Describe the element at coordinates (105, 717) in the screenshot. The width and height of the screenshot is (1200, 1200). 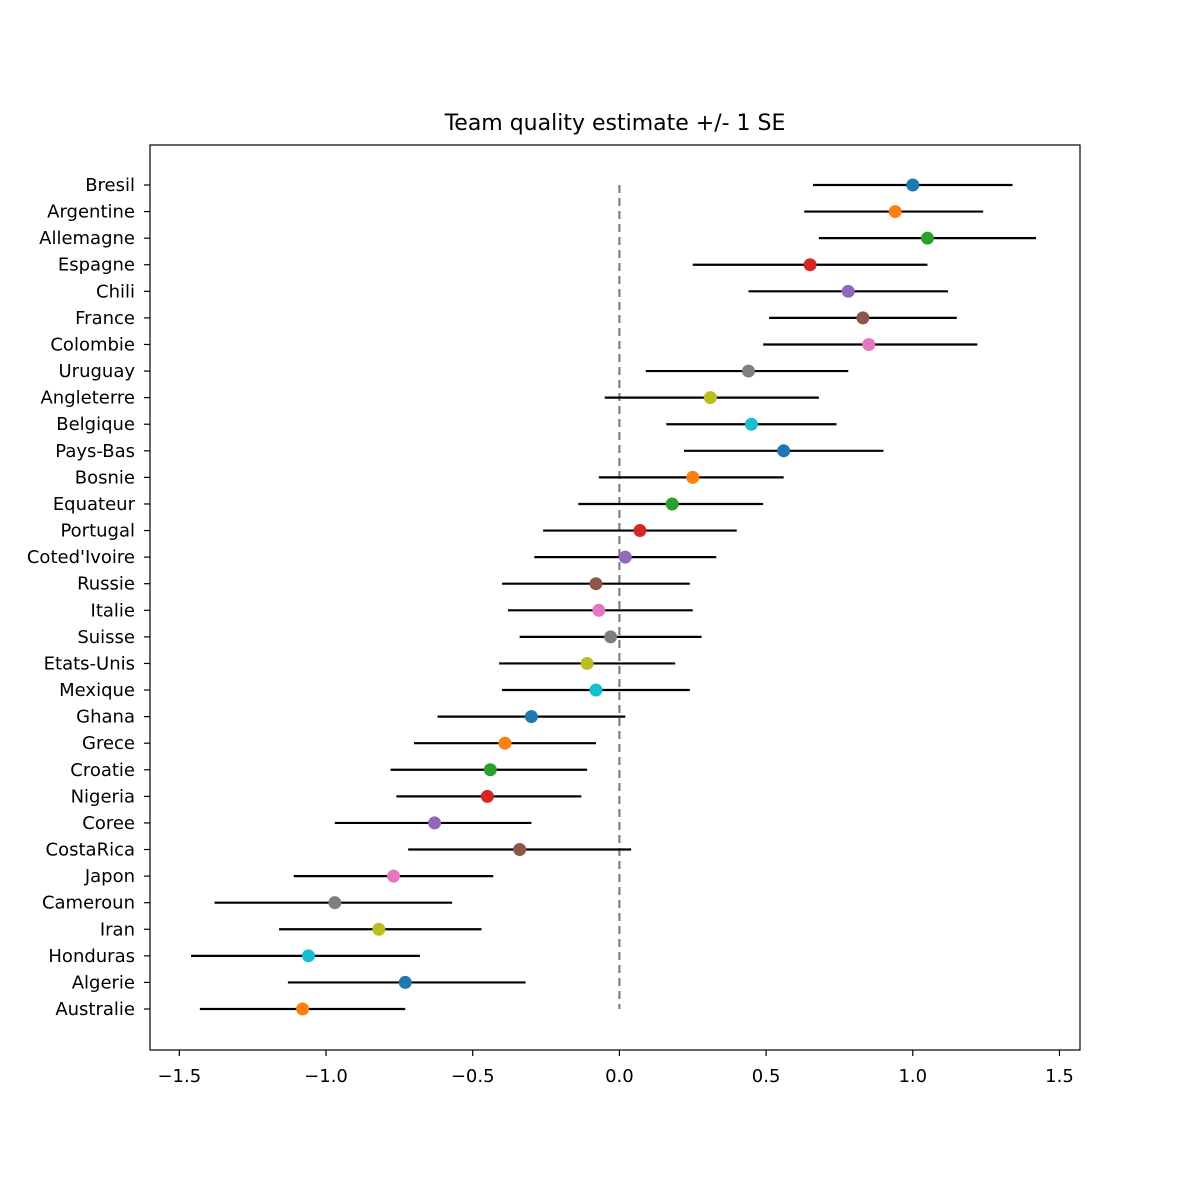
I see `y-tick-label: Ghana` at that location.